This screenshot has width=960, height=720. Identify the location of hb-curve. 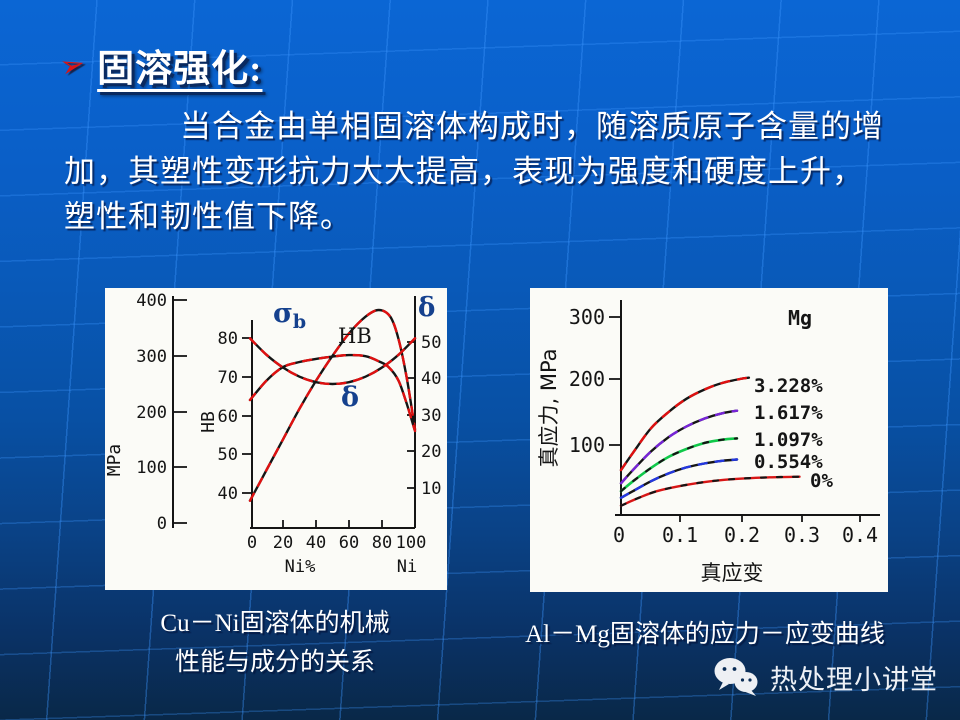
(332, 393).